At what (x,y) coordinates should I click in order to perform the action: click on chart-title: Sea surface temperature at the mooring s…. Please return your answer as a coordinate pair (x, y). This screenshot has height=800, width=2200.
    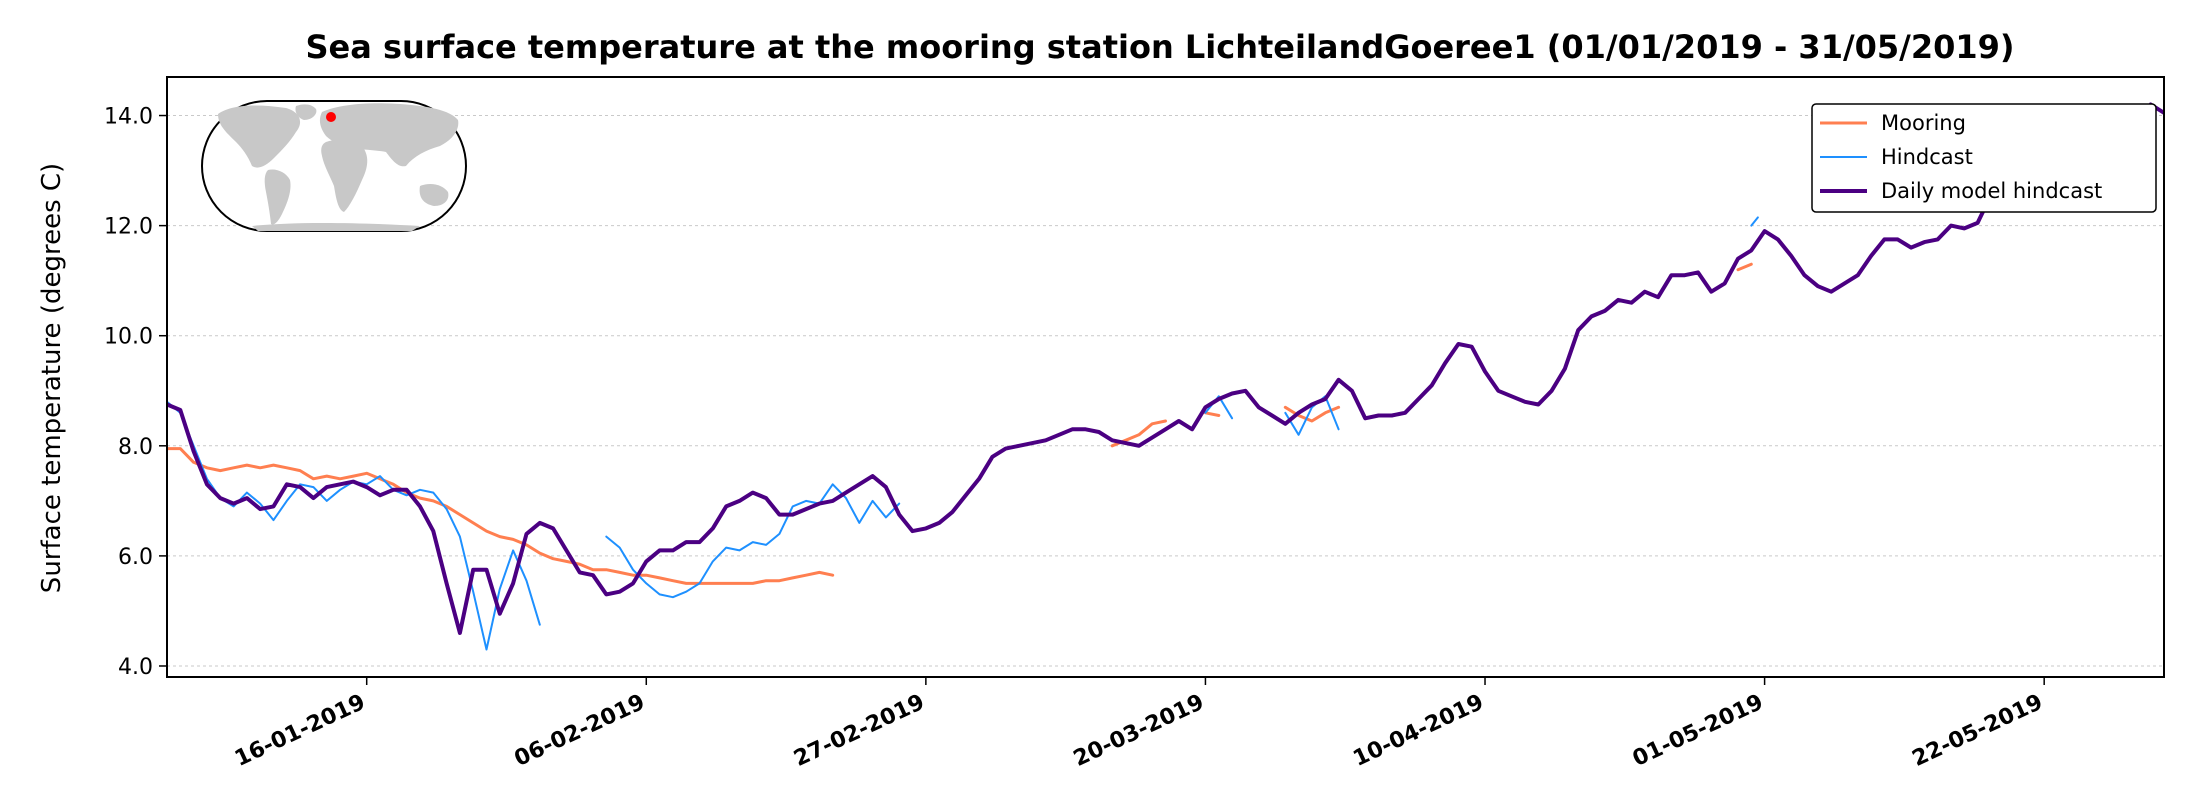
    Looking at the image, I should click on (1159, 47).